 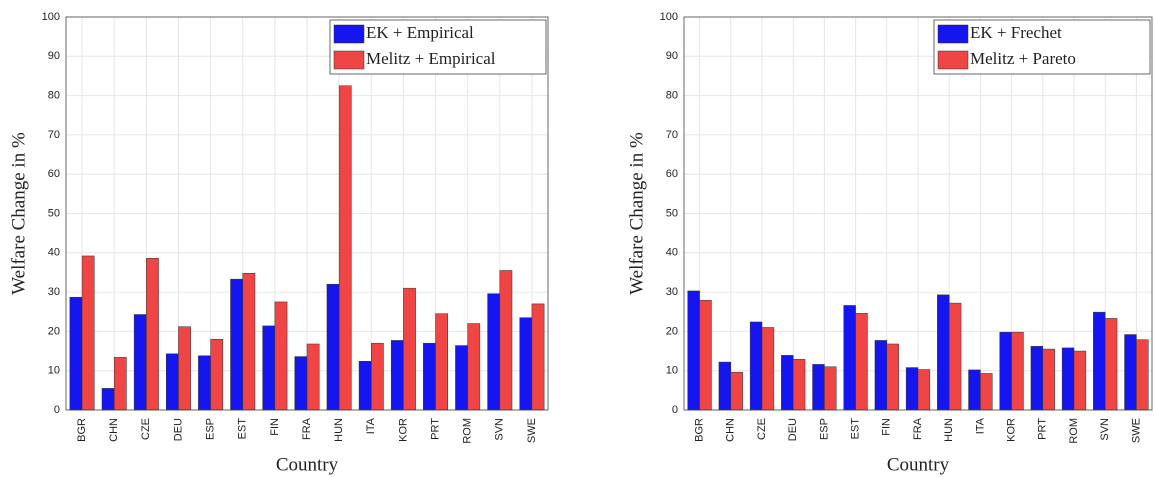 What do you see at coordinates (1042, 47) in the screenshot?
I see `legend-box` at bounding box center [1042, 47].